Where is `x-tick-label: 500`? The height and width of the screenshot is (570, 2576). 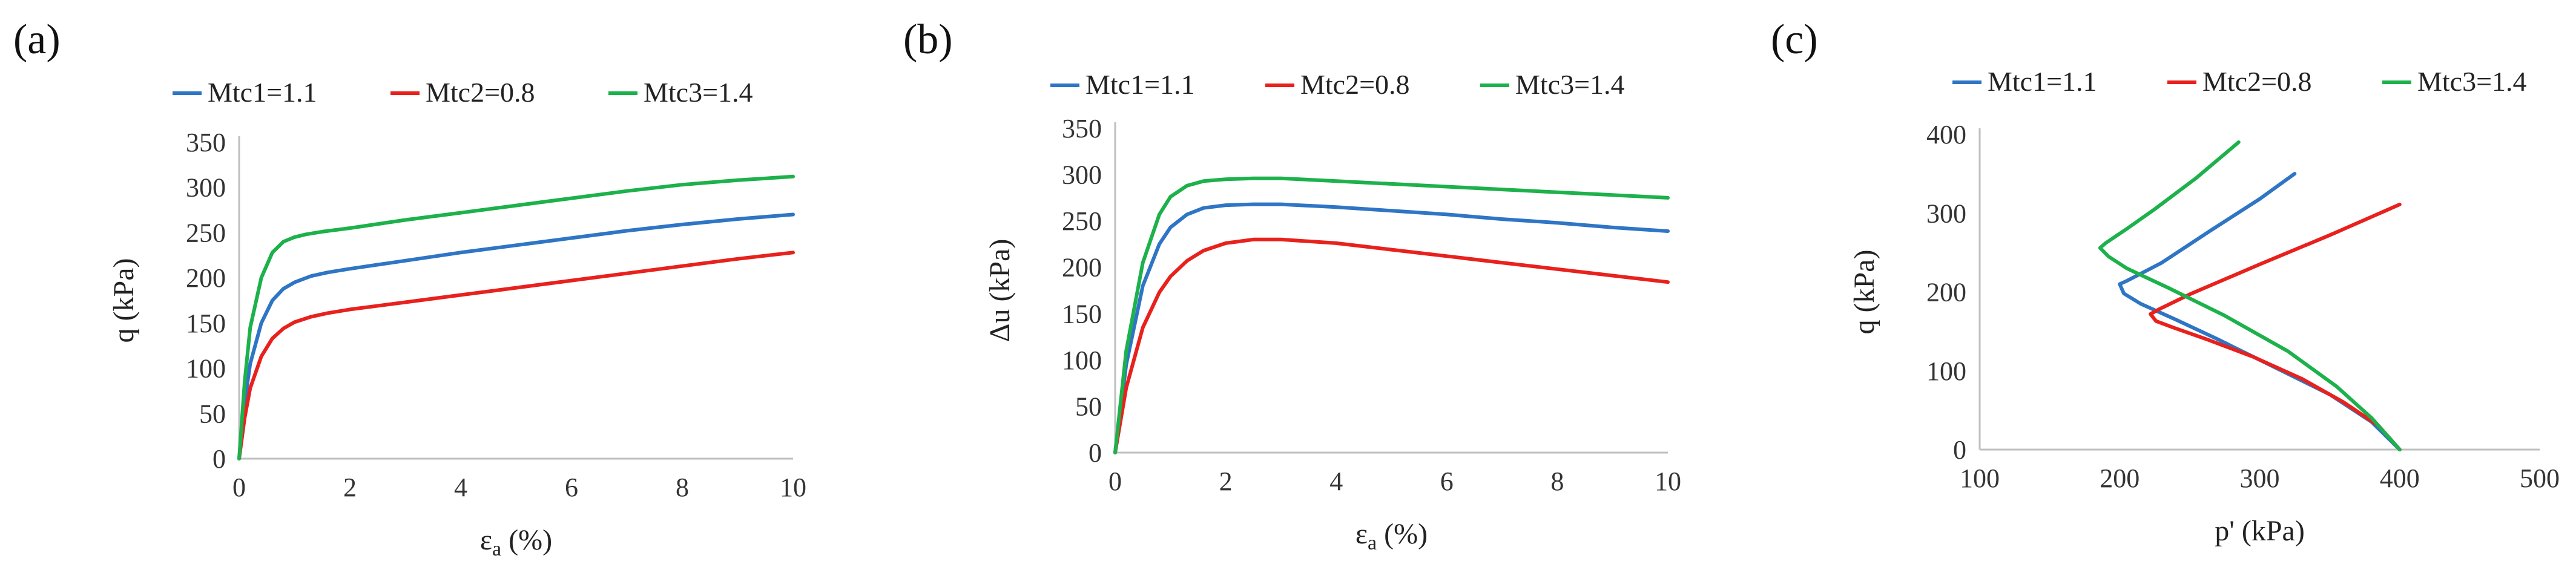
x-tick-label: 500 is located at coordinates (2540, 478).